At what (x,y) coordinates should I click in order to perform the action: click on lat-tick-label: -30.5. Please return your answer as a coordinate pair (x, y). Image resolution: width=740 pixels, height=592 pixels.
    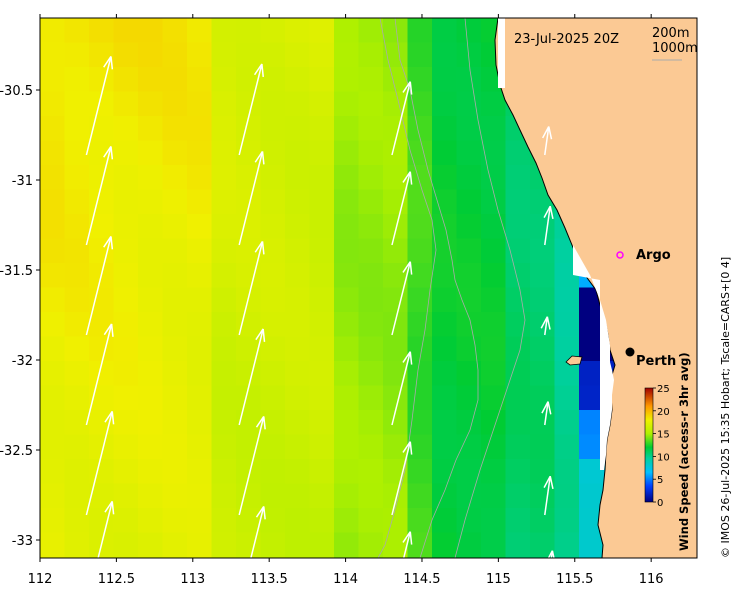
    Looking at the image, I should click on (16, 91).